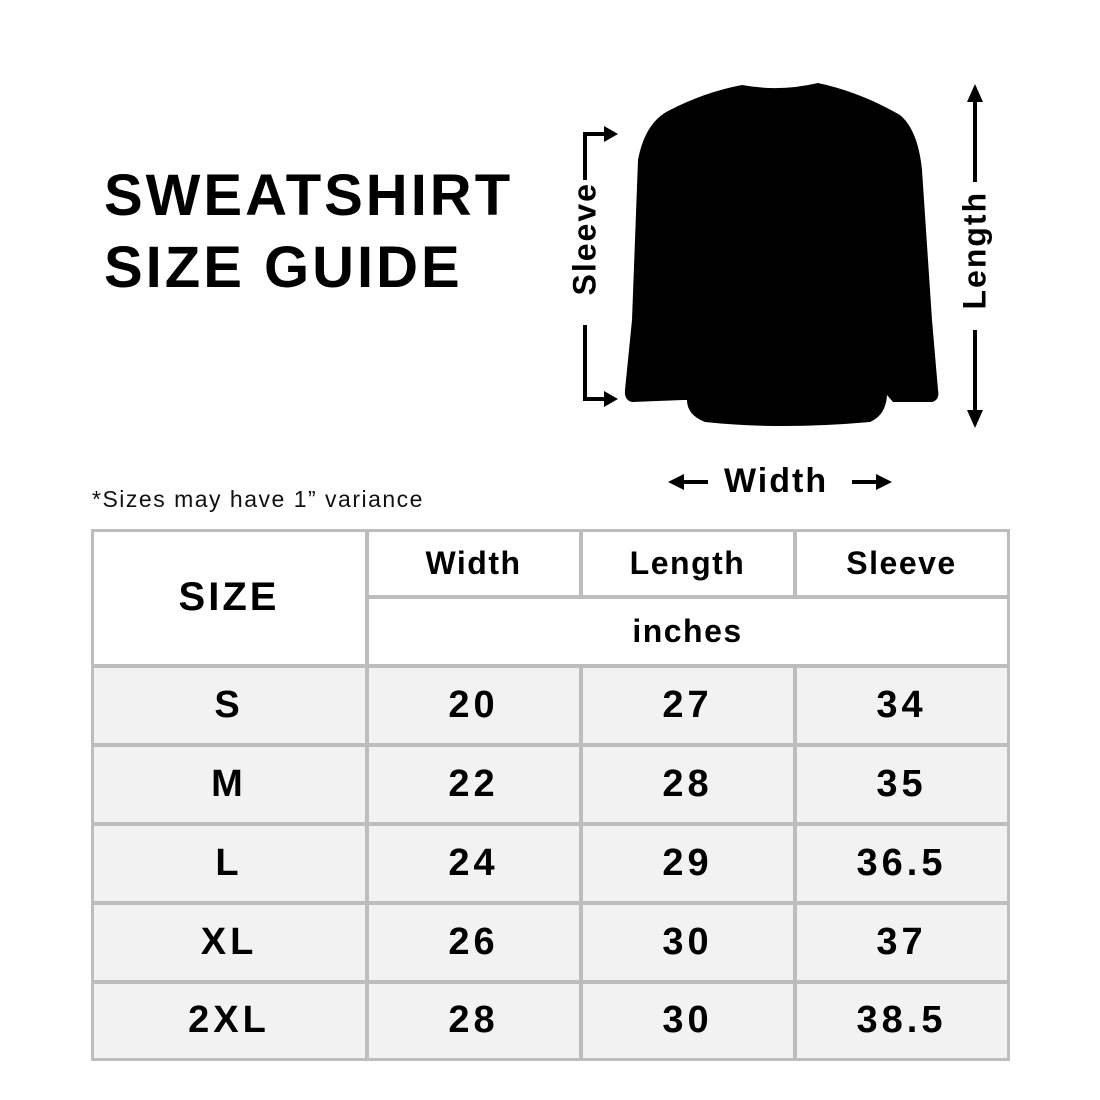  I want to click on cell-width: 20, so click(473, 705).